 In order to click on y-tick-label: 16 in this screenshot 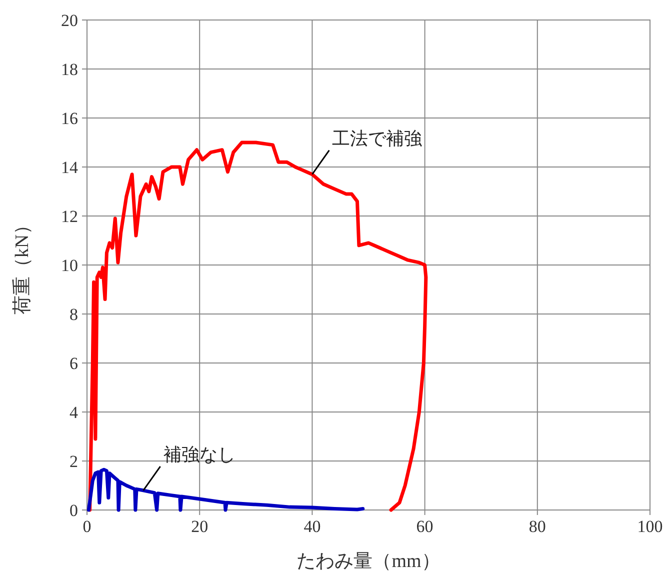, I will do `click(69, 118)`.